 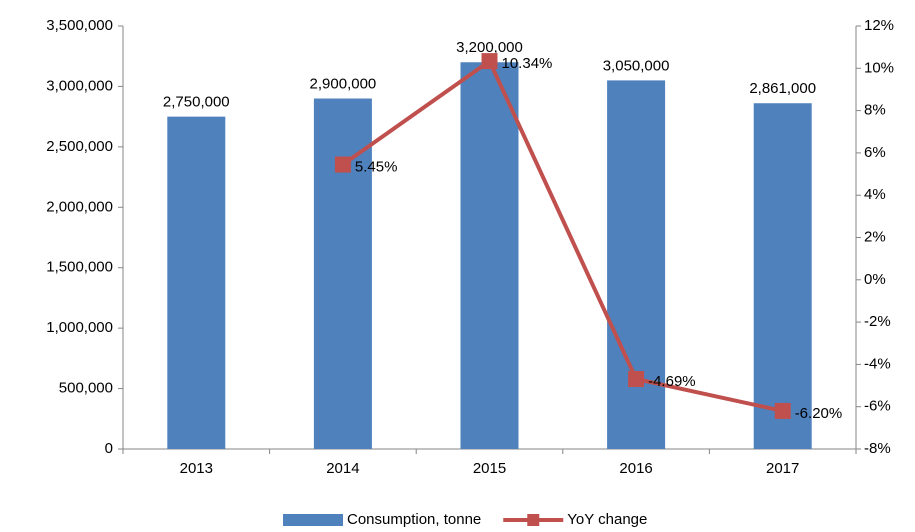 I want to click on x-tick-label: 2015, so click(x=489, y=468).